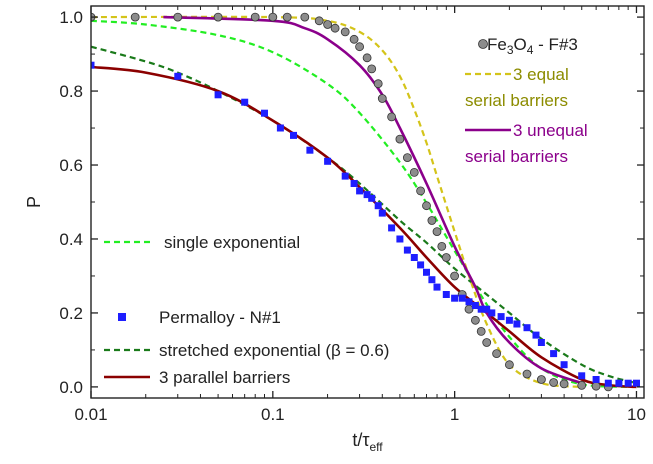  I want to click on y-axis-title: P, so click(34, 202).